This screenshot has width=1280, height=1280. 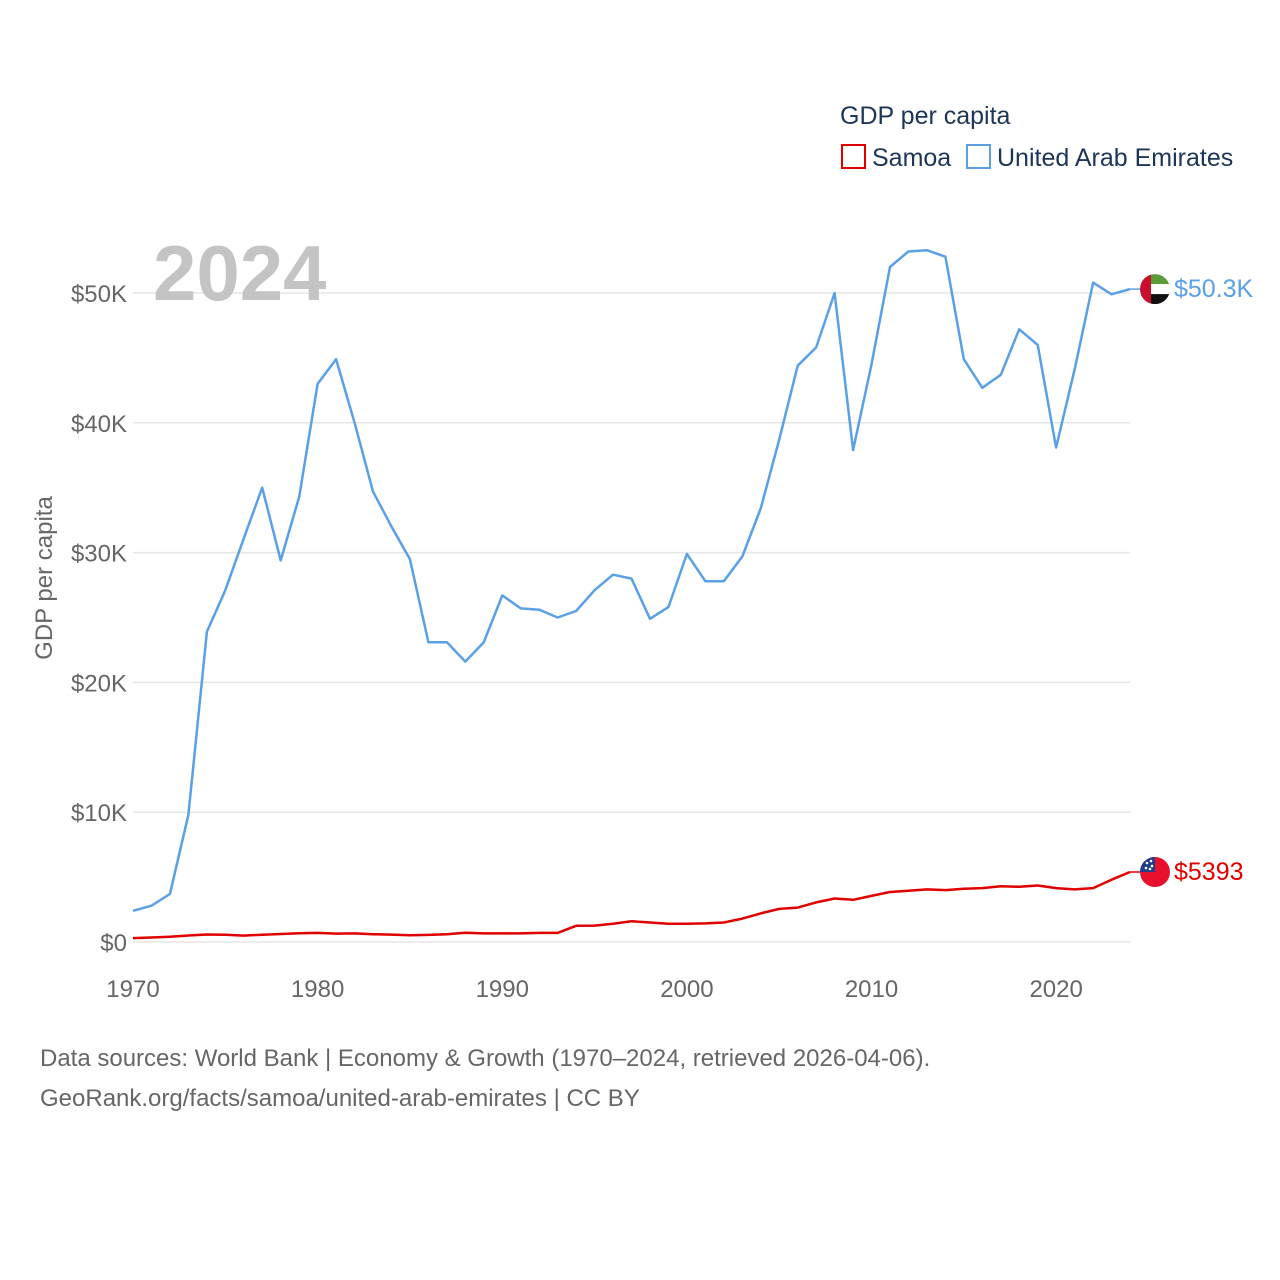 I want to click on y-tick-label: $0, so click(x=113, y=943).